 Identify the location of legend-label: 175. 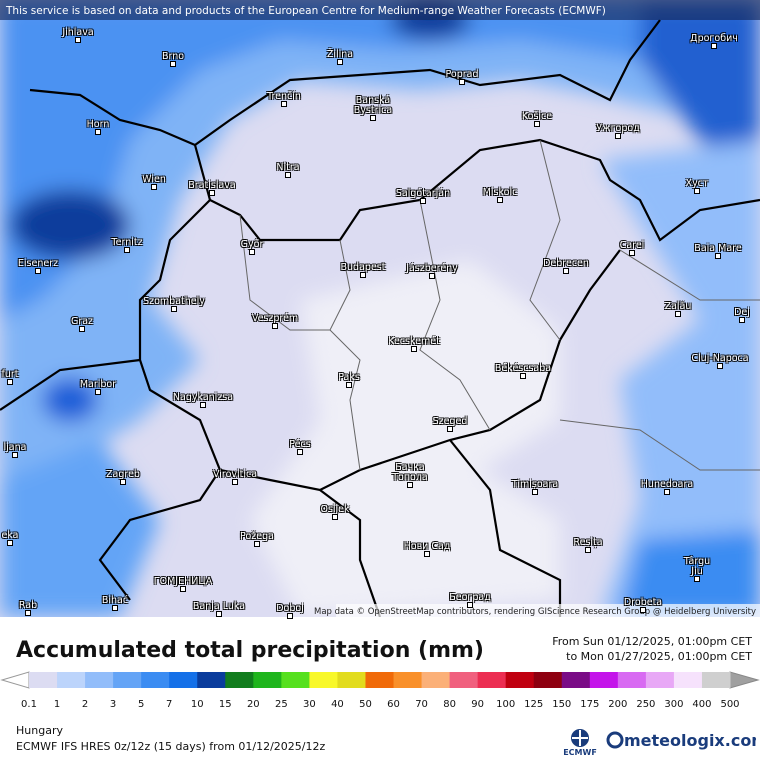
(589, 704).